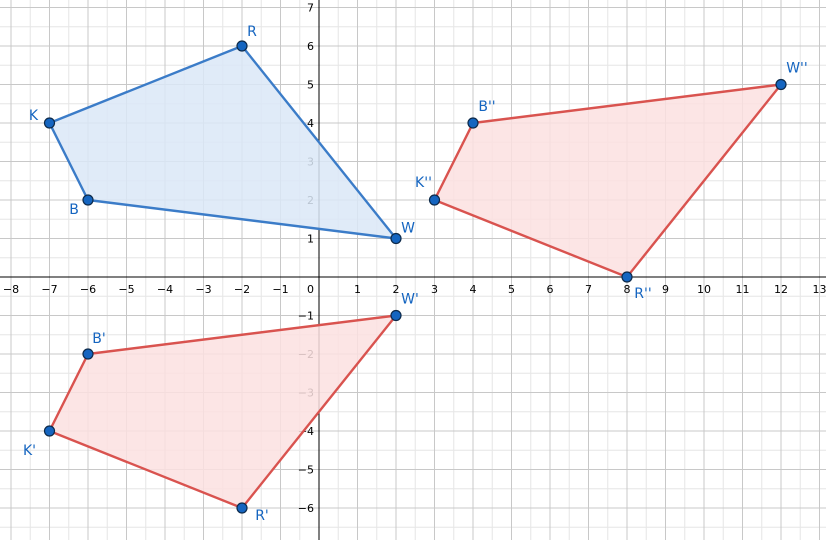  Describe the element at coordinates (550, 289) in the screenshot. I see `x-tick-label: 6` at that location.